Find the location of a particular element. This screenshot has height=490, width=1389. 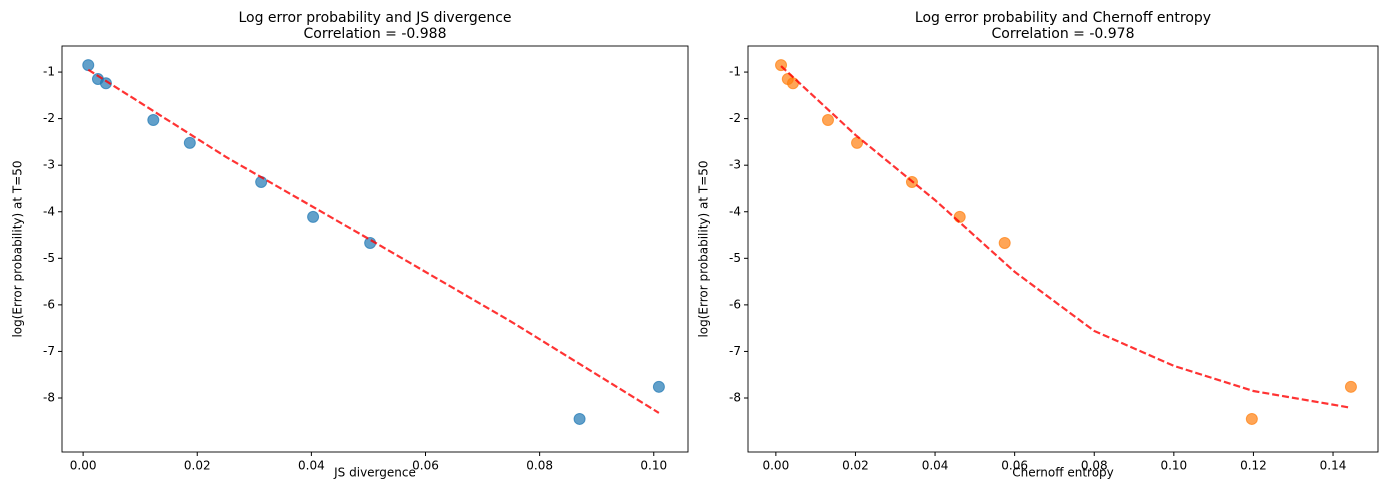

x-tick-label: 0.12 is located at coordinates (1253, 466).